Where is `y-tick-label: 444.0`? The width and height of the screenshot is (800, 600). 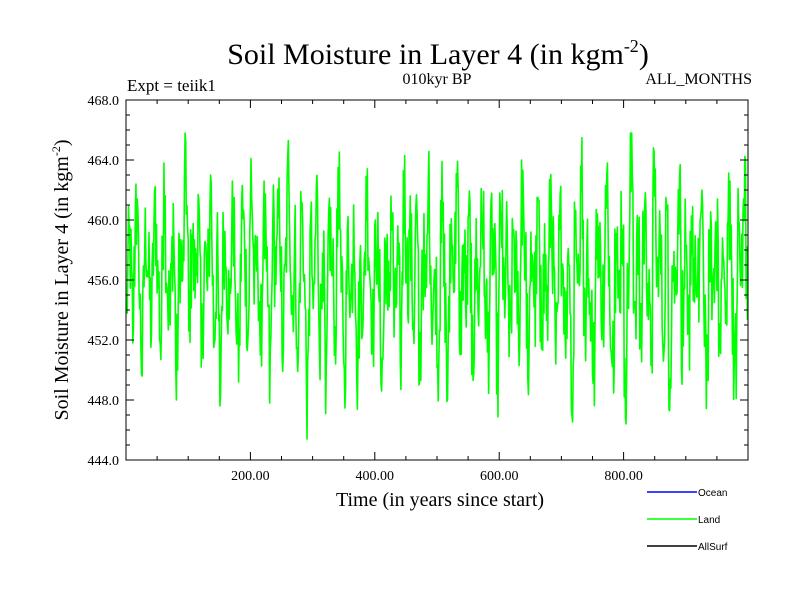
y-tick-label: 444.0 is located at coordinates (104, 461).